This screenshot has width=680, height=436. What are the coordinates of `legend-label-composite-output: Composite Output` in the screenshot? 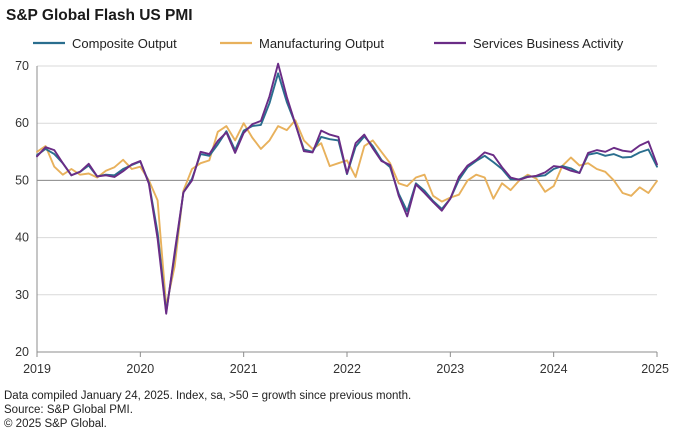 It's located at (124, 43).